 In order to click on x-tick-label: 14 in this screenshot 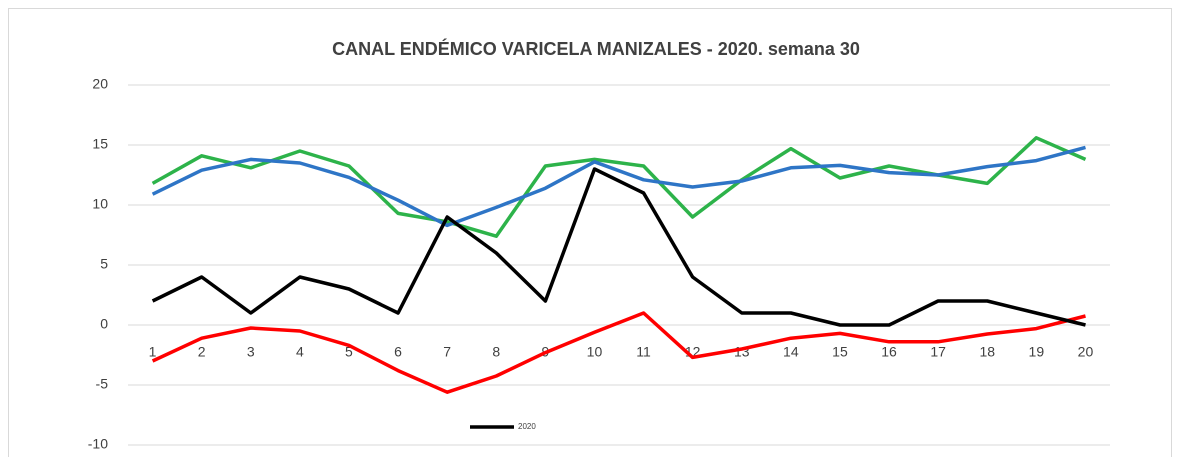, I will do `click(791, 352)`.